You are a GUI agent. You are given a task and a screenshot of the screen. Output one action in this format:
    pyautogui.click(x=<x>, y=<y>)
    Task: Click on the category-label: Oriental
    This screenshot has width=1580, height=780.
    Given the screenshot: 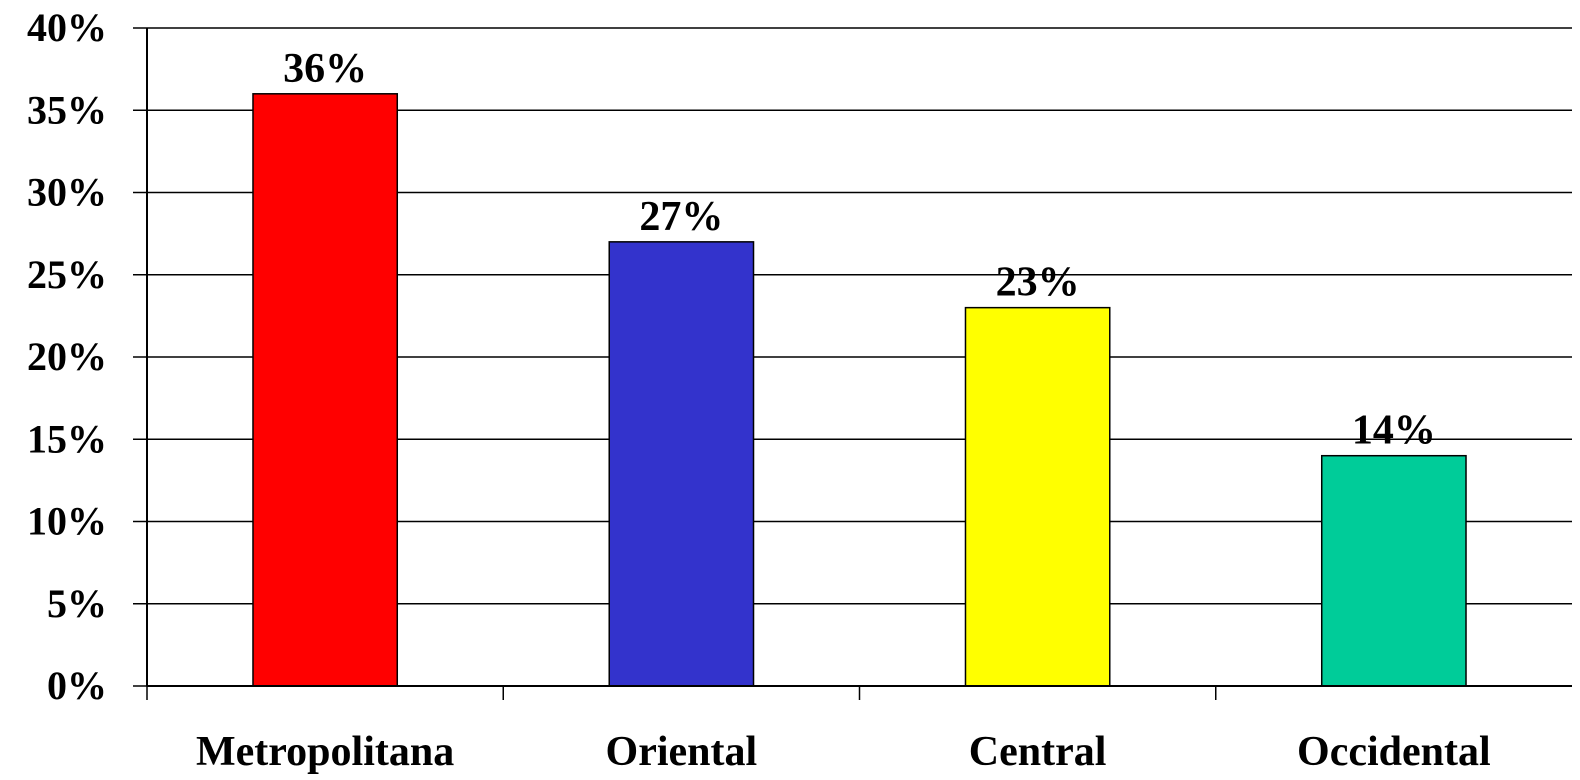 What is the action you would take?
    pyautogui.click(x=682, y=752)
    